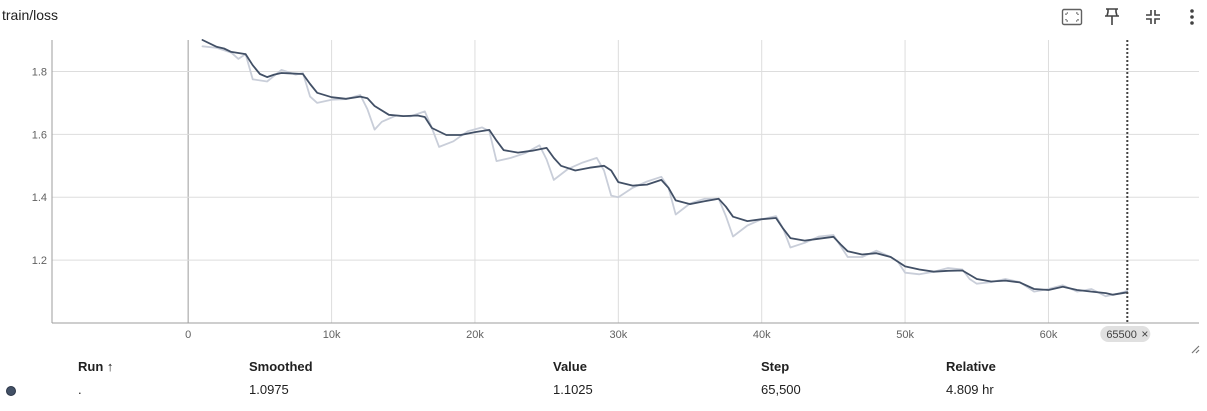  I want to click on x-tick-label: 20k, so click(475, 335).